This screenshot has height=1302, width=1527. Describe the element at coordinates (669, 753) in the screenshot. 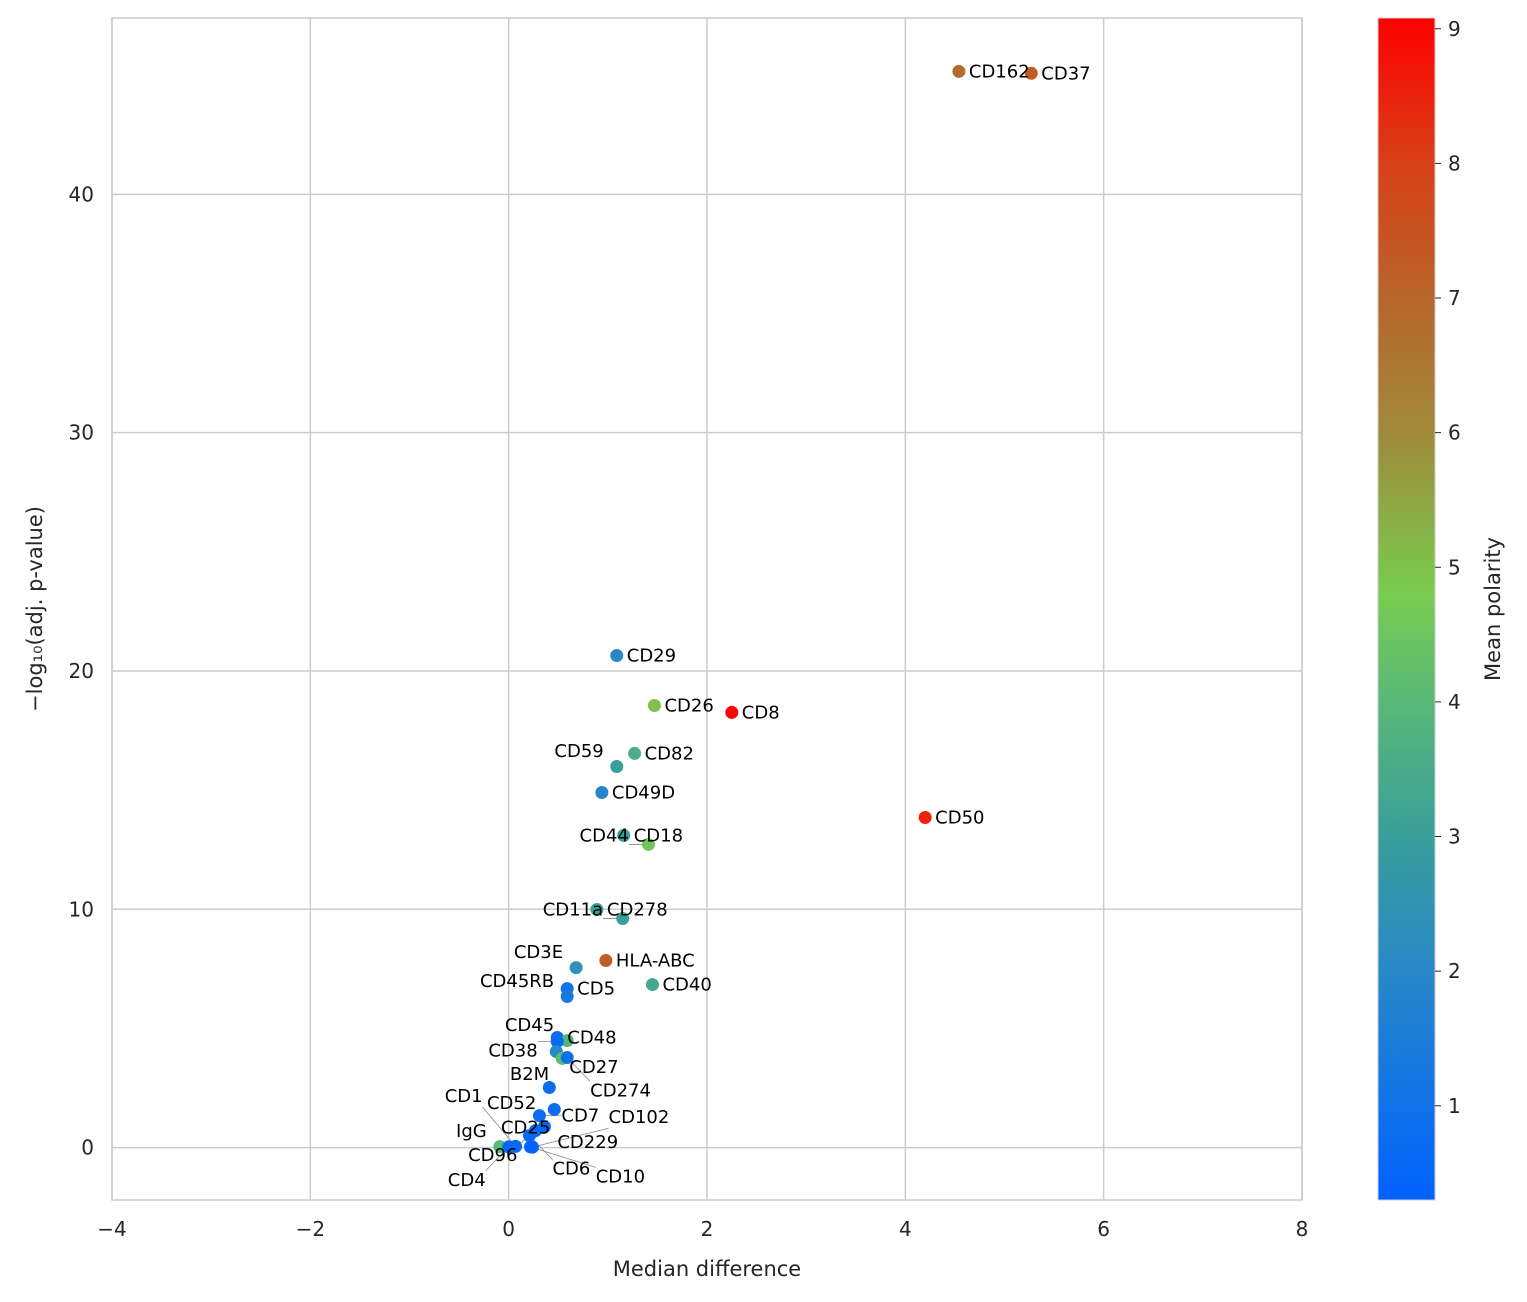

I see `point-label: CD82` at that location.